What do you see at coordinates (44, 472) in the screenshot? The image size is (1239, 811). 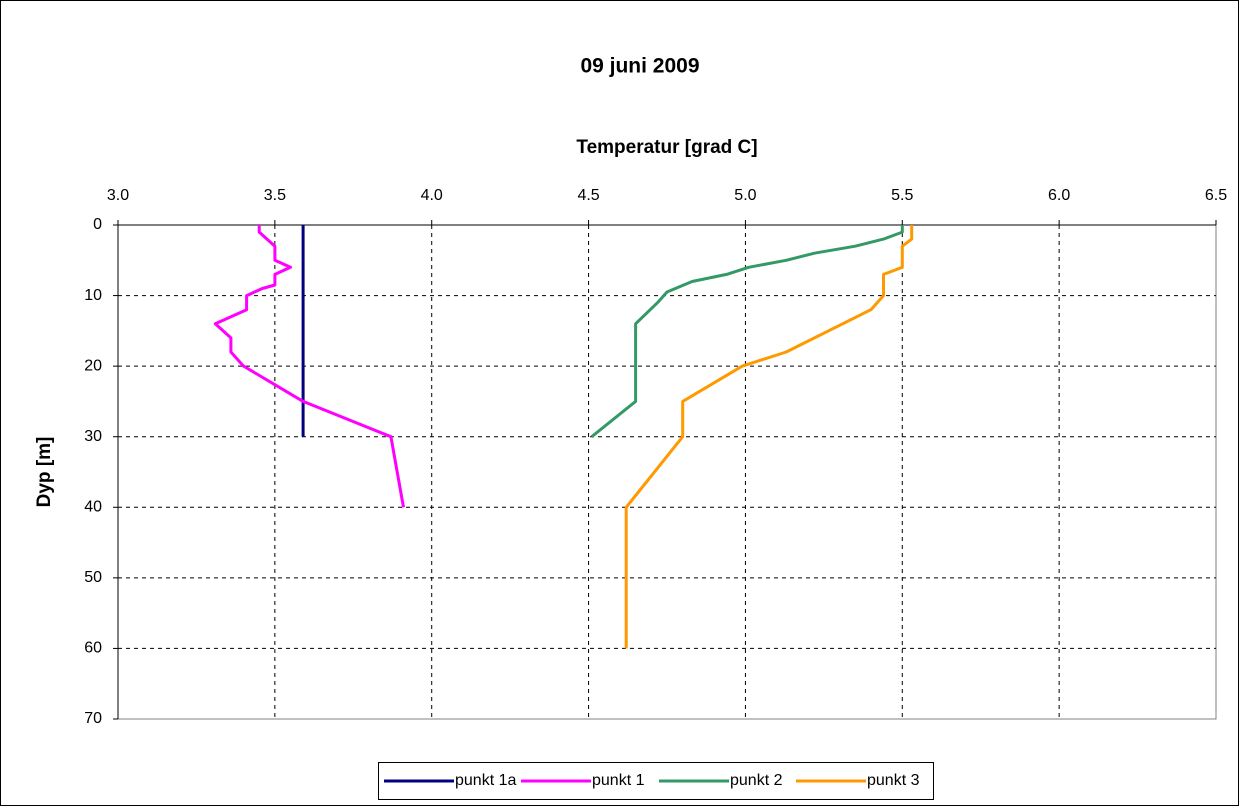 I see `y-axis-title: Dyp [m]` at bounding box center [44, 472].